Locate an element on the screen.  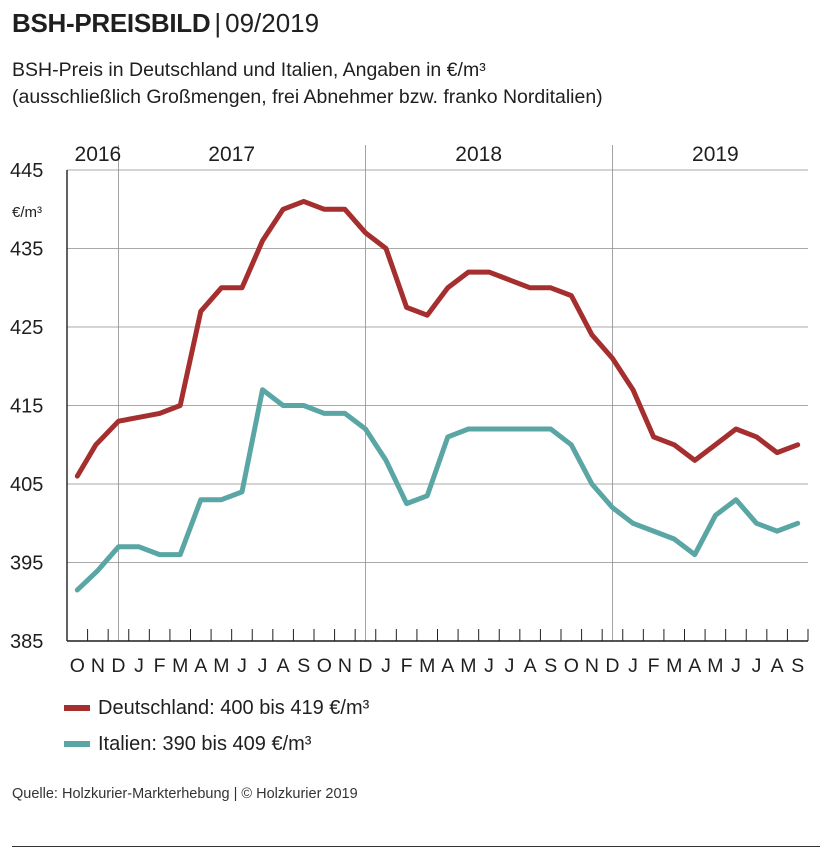
y-tick-label: 395 is located at coordinates (26, 564).